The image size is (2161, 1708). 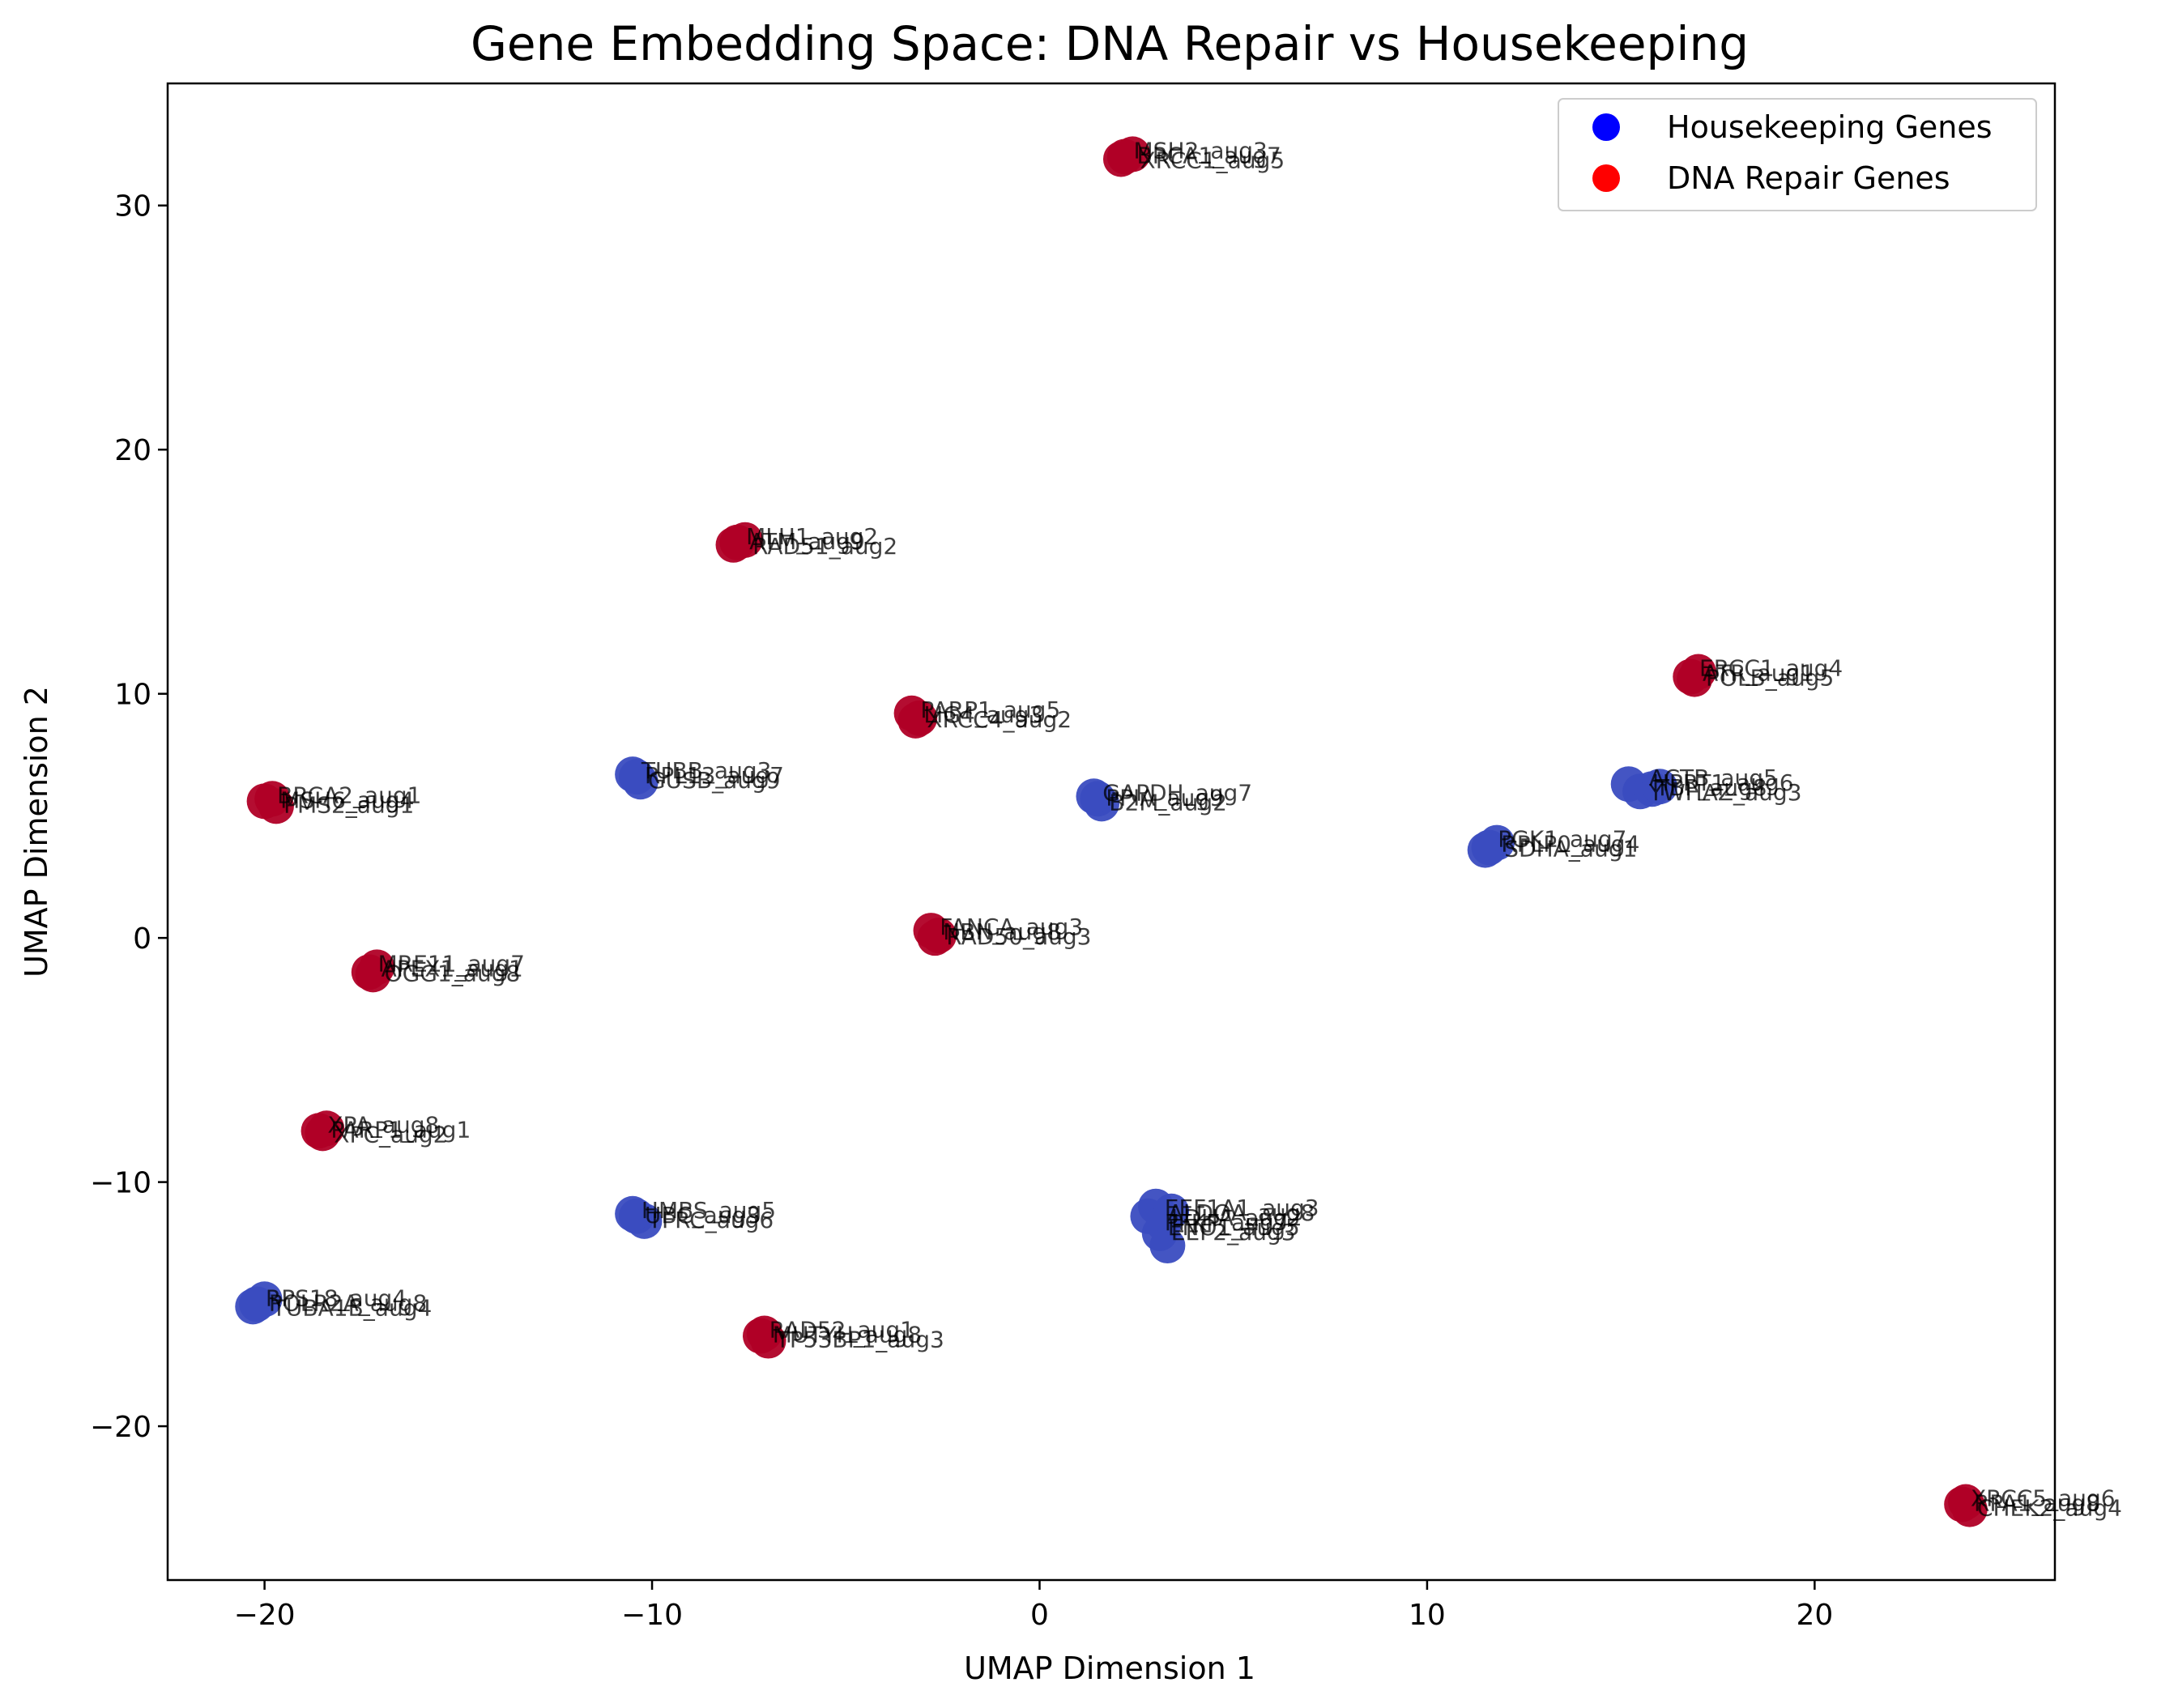 I want to click on point-label: PFKP_aug7, so click(x=1227, y=1222).